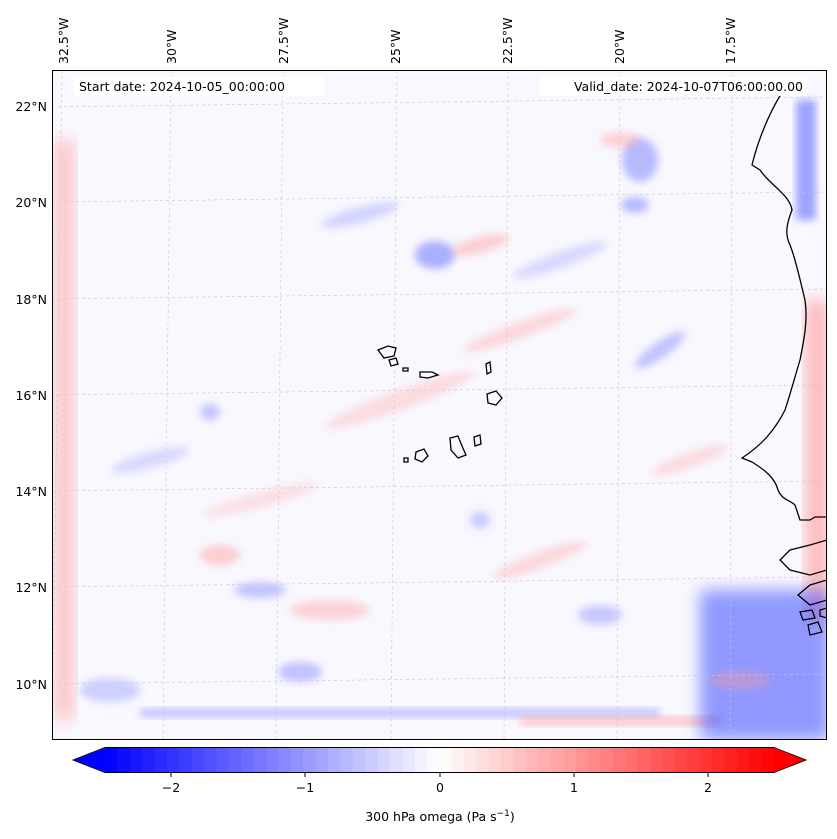 This screenshot has height=839, width=837. I want to click on cape-verde-boa-vista, so click(494, 398).